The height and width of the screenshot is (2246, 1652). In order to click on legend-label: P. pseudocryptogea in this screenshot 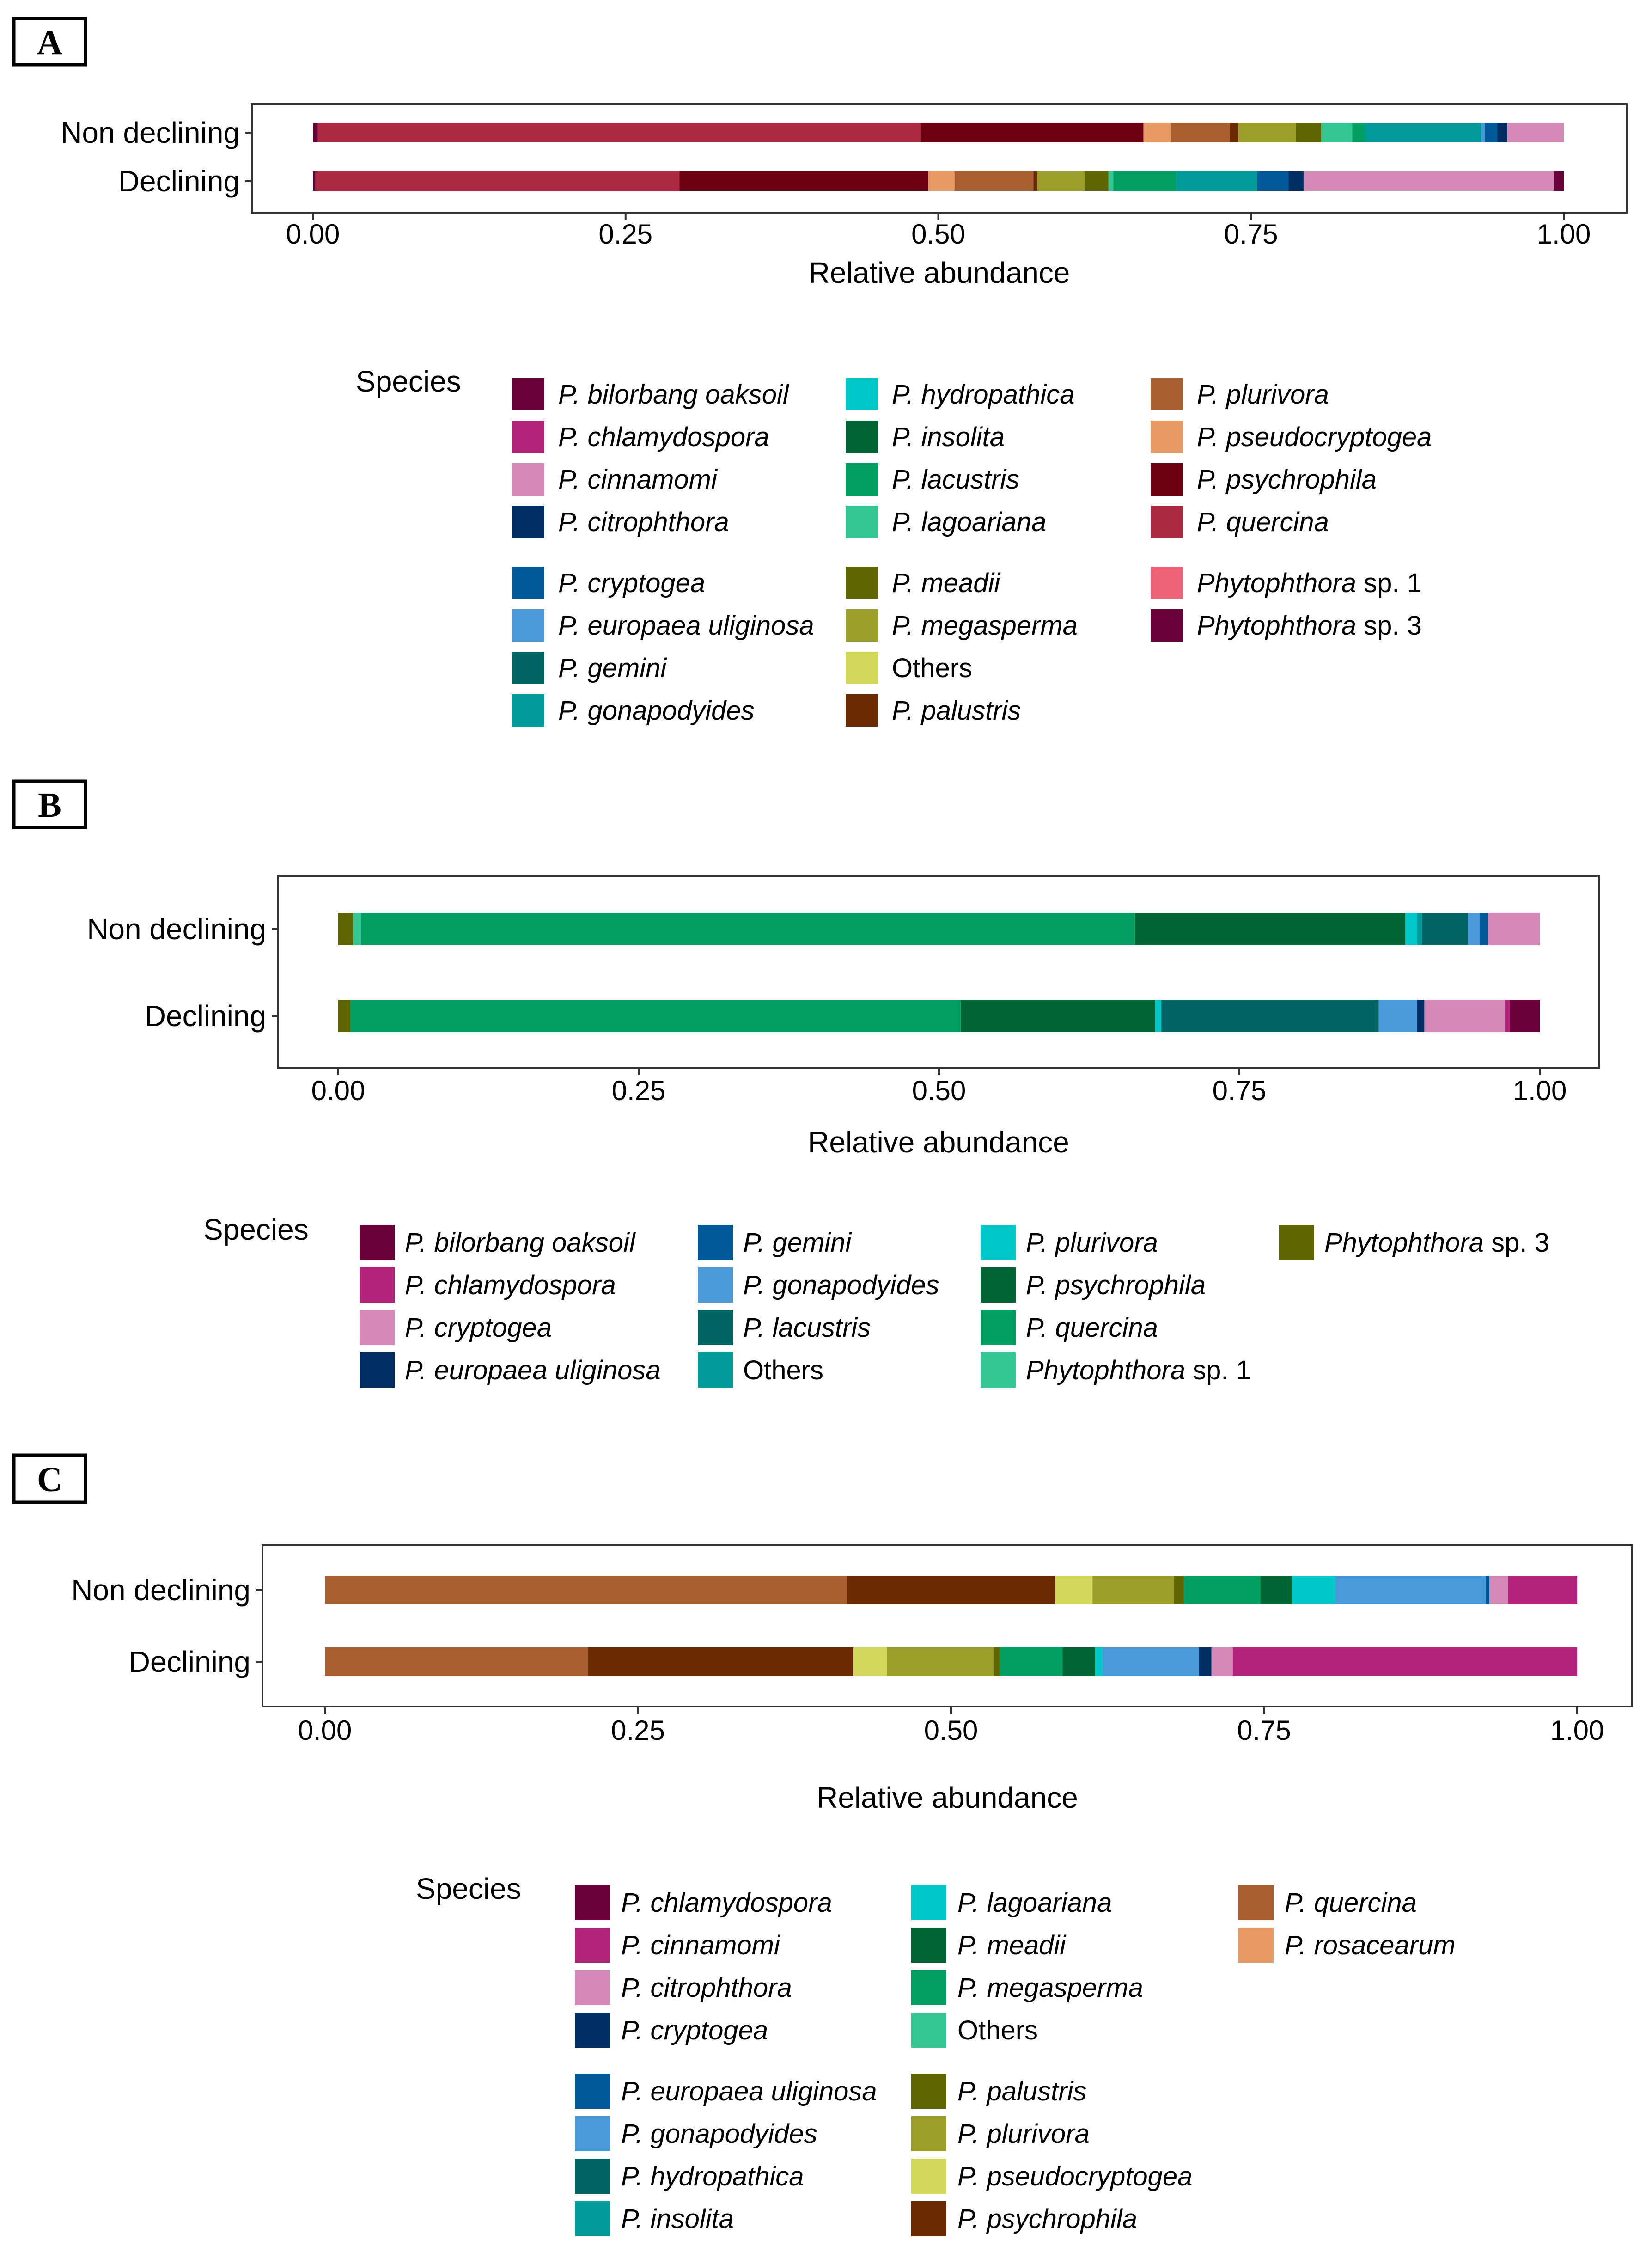, I will do `click(1314, 437)`.